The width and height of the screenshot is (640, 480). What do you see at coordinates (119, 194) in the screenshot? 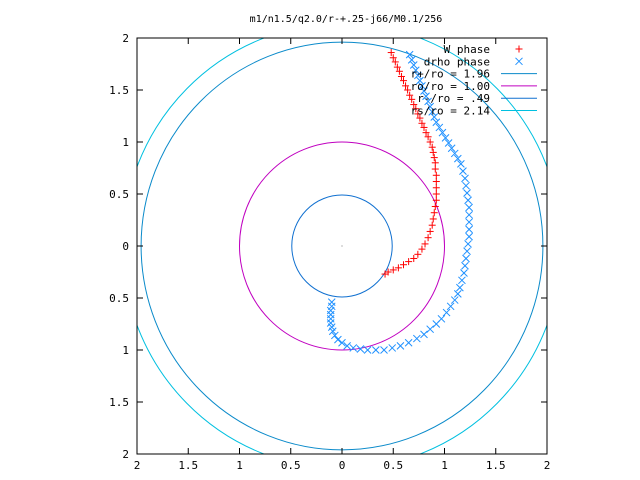
I see `y-tick-label: 0.5` at bounding box center [119, 194].